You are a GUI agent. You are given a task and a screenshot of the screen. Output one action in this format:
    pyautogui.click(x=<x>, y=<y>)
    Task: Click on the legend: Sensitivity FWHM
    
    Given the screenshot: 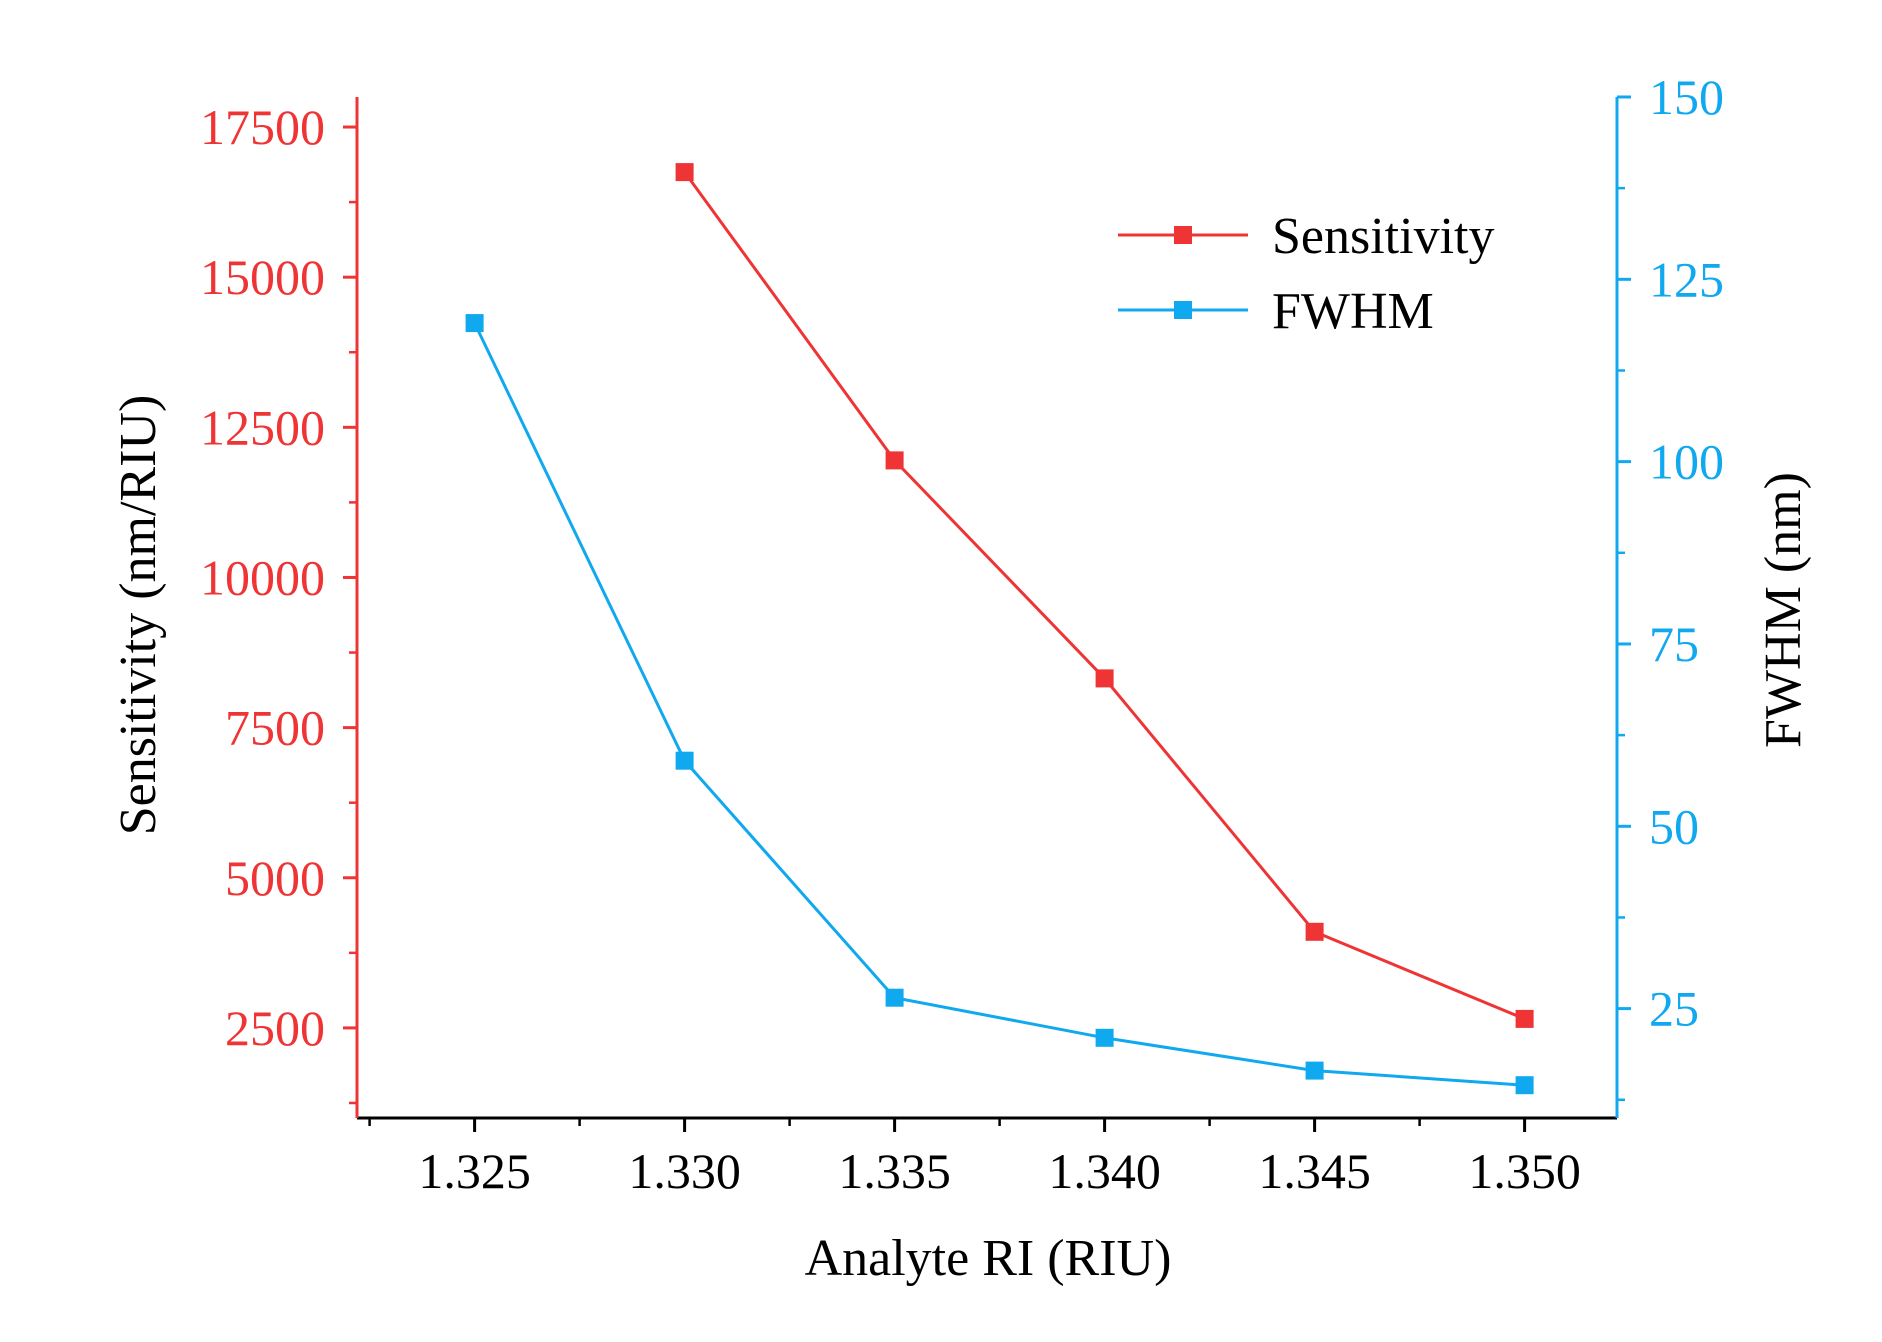 What is the action you would take?
    pyautogui.click(x=1306, y=274)
    